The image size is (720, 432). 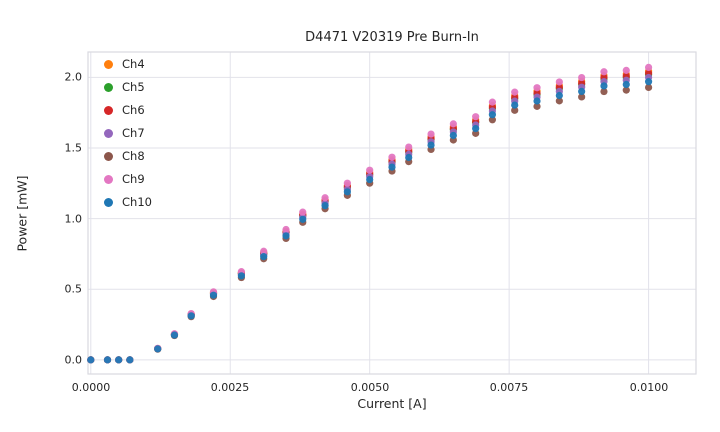 I want to click on y-tick-label: 0.5, so click(x=73, y=289).